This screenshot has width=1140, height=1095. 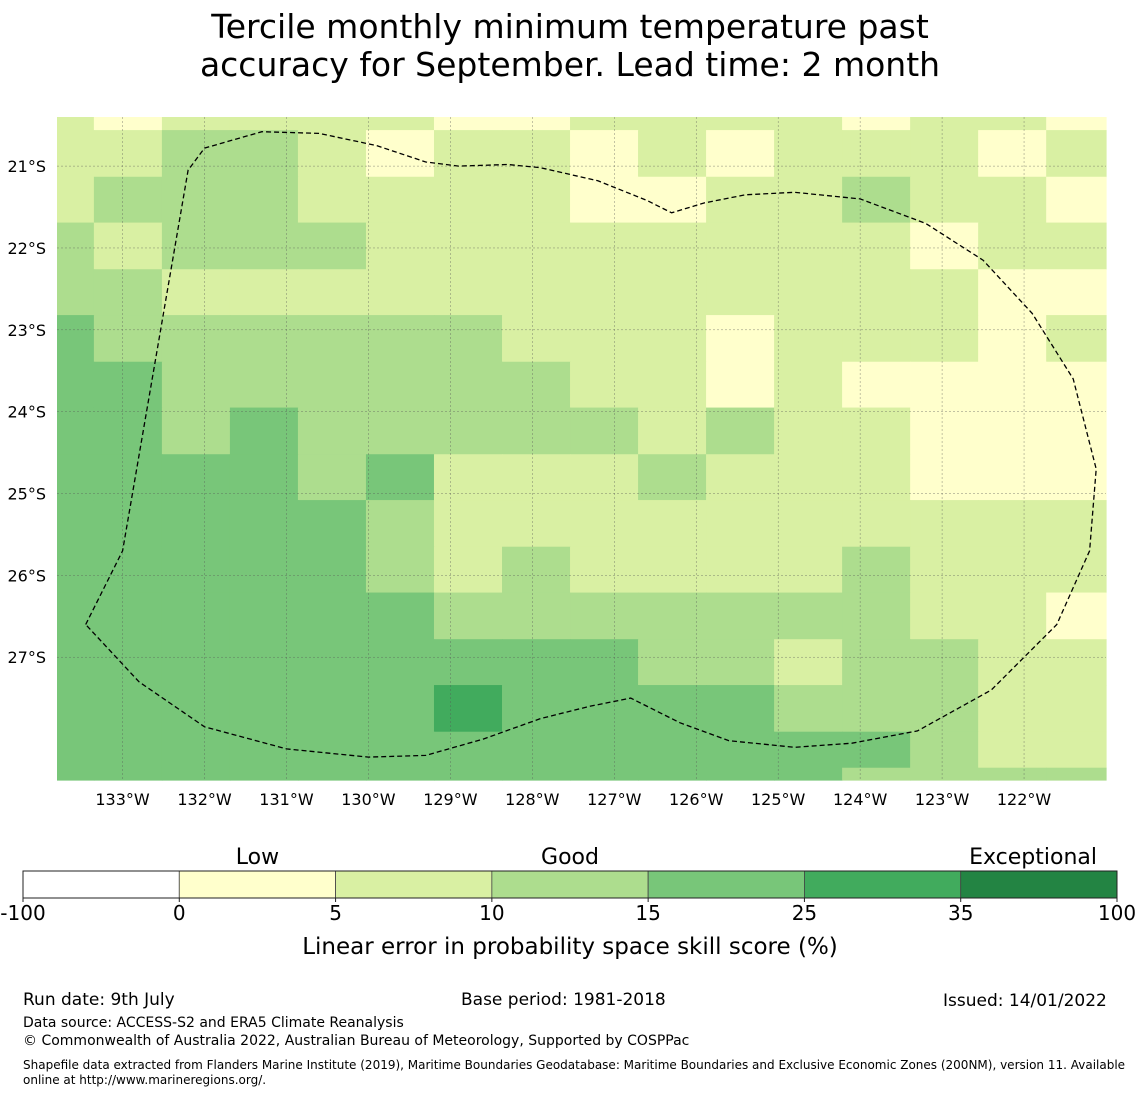 What do you see at coordinates (491, 913) in the screenshot?
I see `colorbar-tick-label: 10` at bounding box center [491, 913].